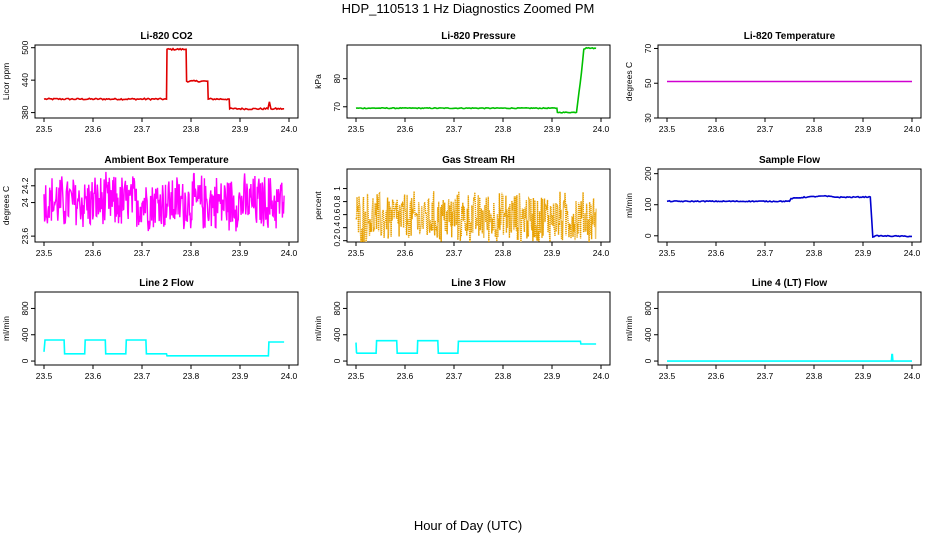 The height and width of the screenshot is (540, 936). I want to click on panel-title: Gas Stream RH, so click(478, 160).